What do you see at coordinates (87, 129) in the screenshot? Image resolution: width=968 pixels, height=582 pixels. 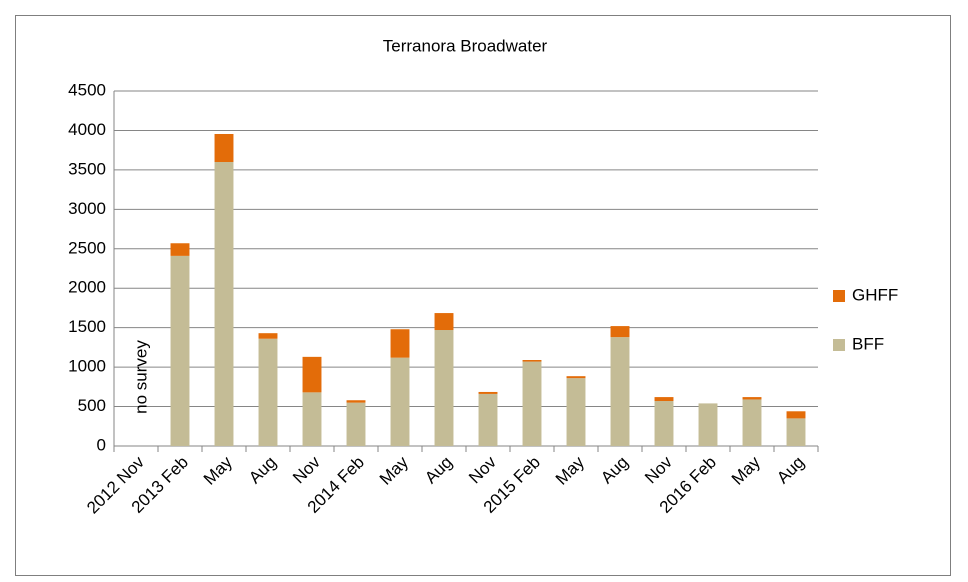 I see `y-tick-label: 4000` at bounding box center [87, 129].